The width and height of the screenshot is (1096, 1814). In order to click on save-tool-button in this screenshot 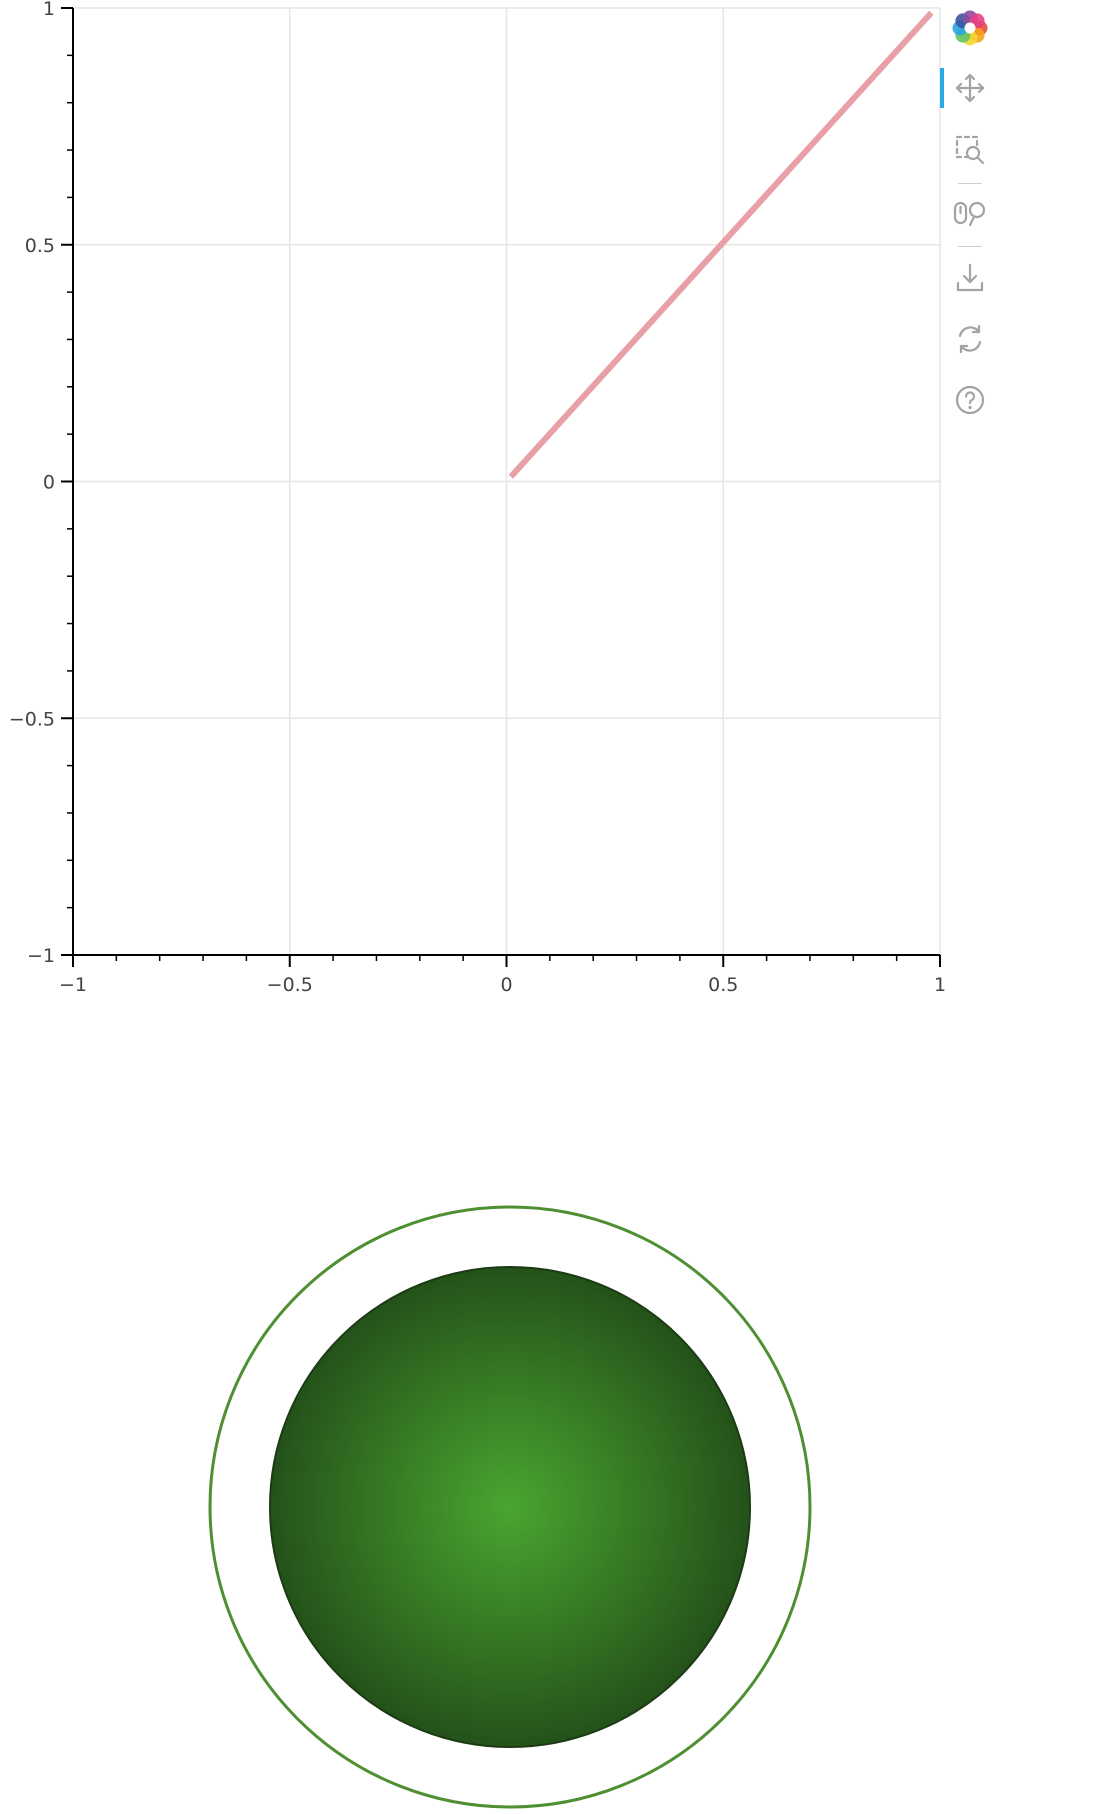, I will do `click(970, 278)`.